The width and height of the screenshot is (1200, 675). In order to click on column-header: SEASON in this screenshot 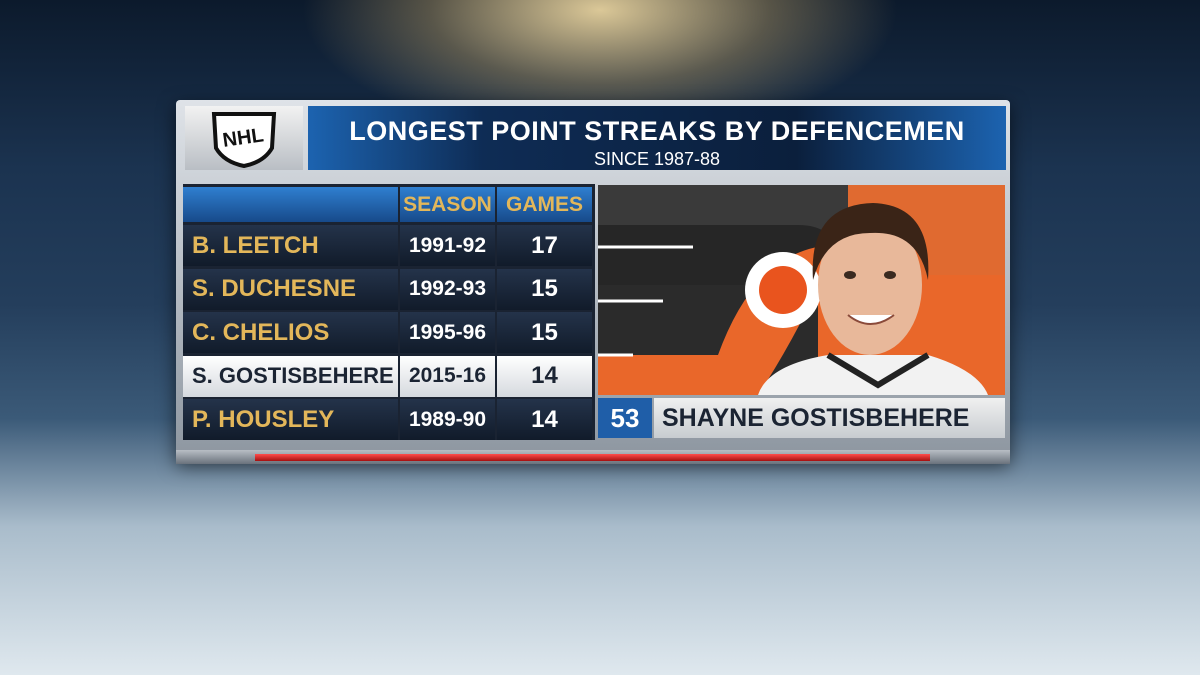, I will do `click(447, 204)`.